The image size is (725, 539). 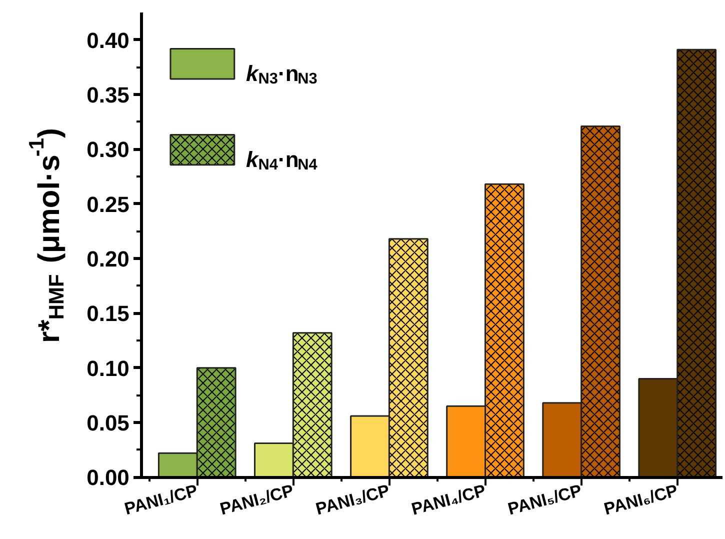 What do you see at coordinates (108, 259) in the screenshot?
I see `y-tick-label: 0.20` at bounding box center [108, 259].